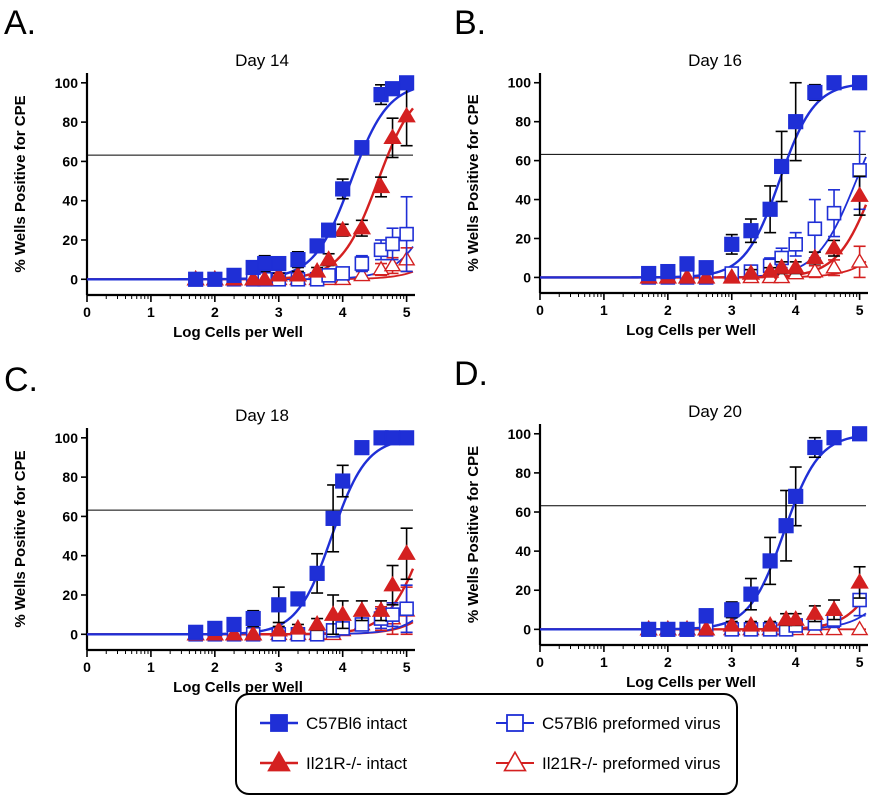 The width and height of the screenshot is (876, 800). I want to click on legend-label: C57Bl6 preformed virus, so click(631, 723).